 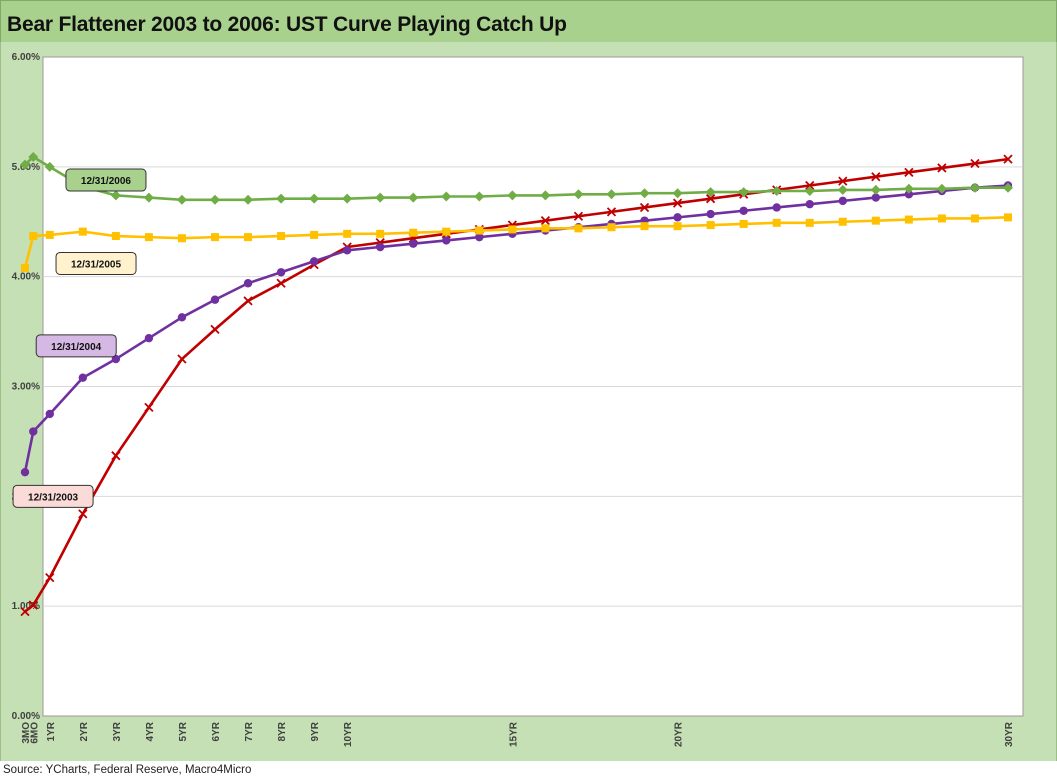 I want to click on label-12/31/2003: 12/31/2003, so click(x=53, y=496).